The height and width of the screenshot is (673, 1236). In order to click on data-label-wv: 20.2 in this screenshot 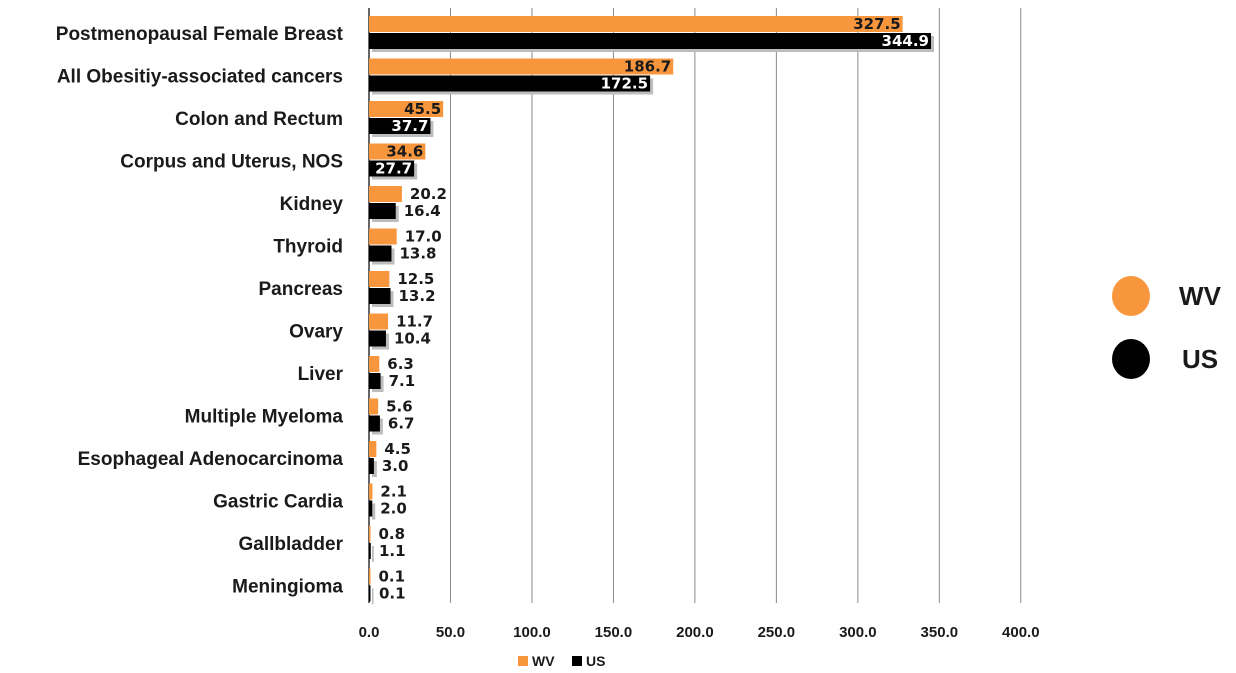, I will do `click(428, 194)`.